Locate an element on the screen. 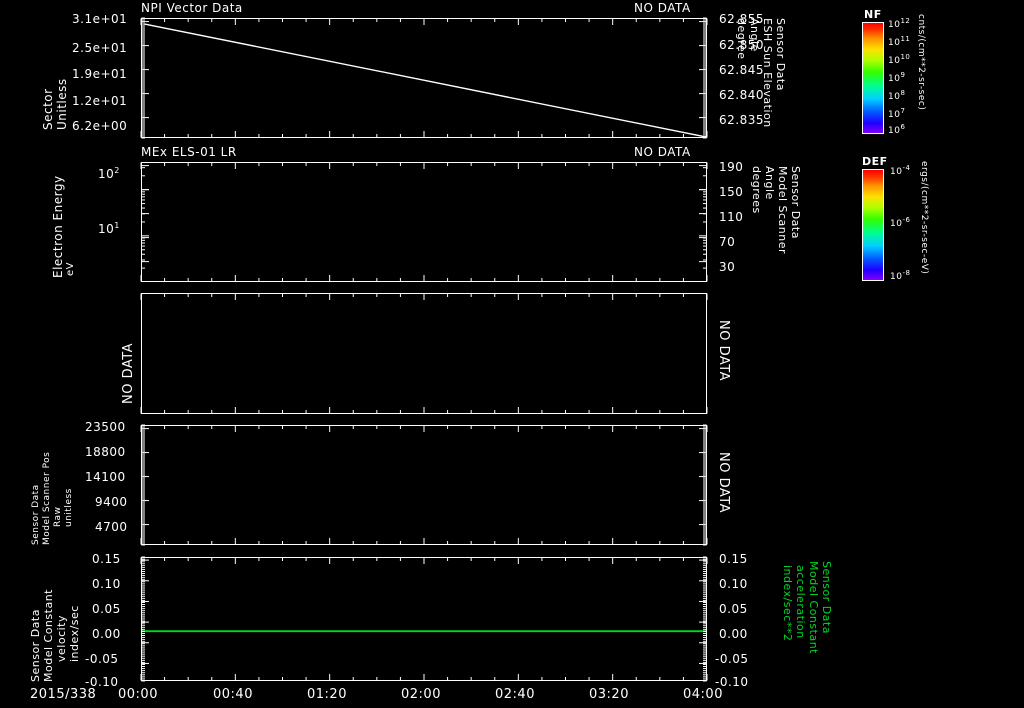  panel-5-left-tick-5: -0.10 is located at coordinates (102, 682).